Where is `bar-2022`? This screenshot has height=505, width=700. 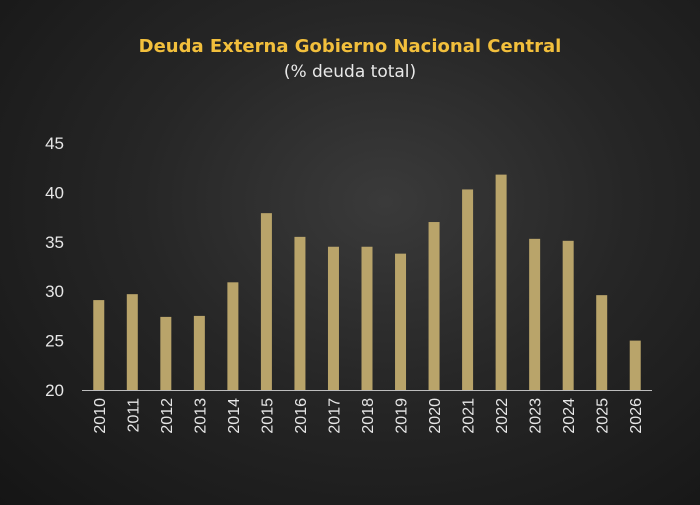 bar-2022 is located at coordinates (501, 282).